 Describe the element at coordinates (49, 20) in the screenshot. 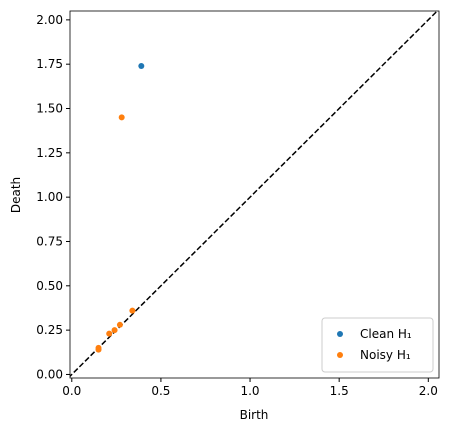

I see `y-tick-label: 2.00` at that location.